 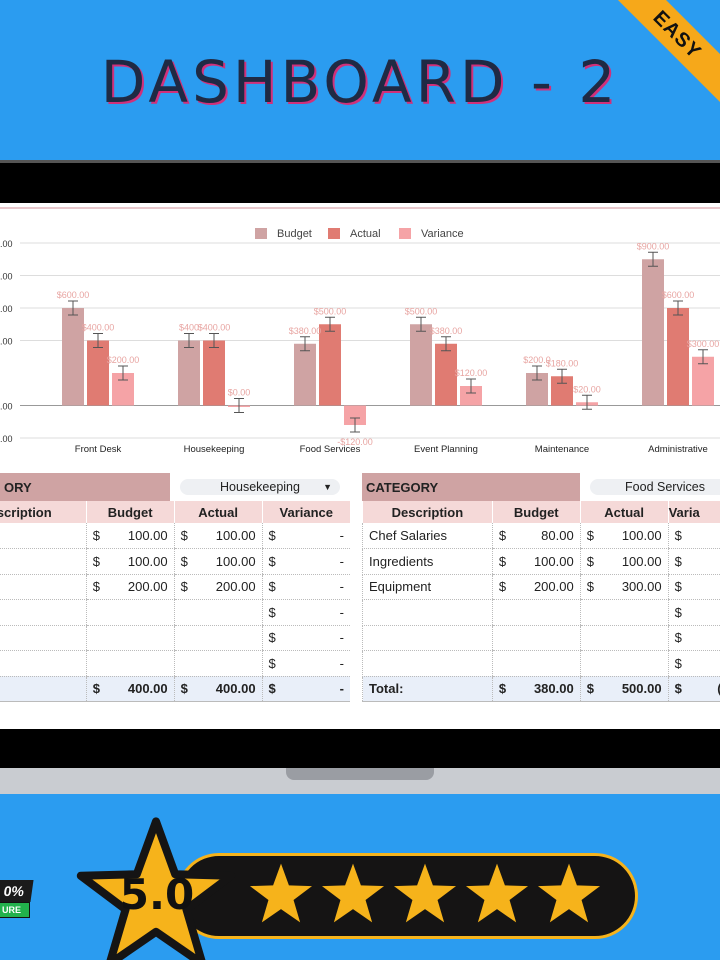 I want to click on table-row: alaries$100.00$100.00$-, so click(x=175, y=536).